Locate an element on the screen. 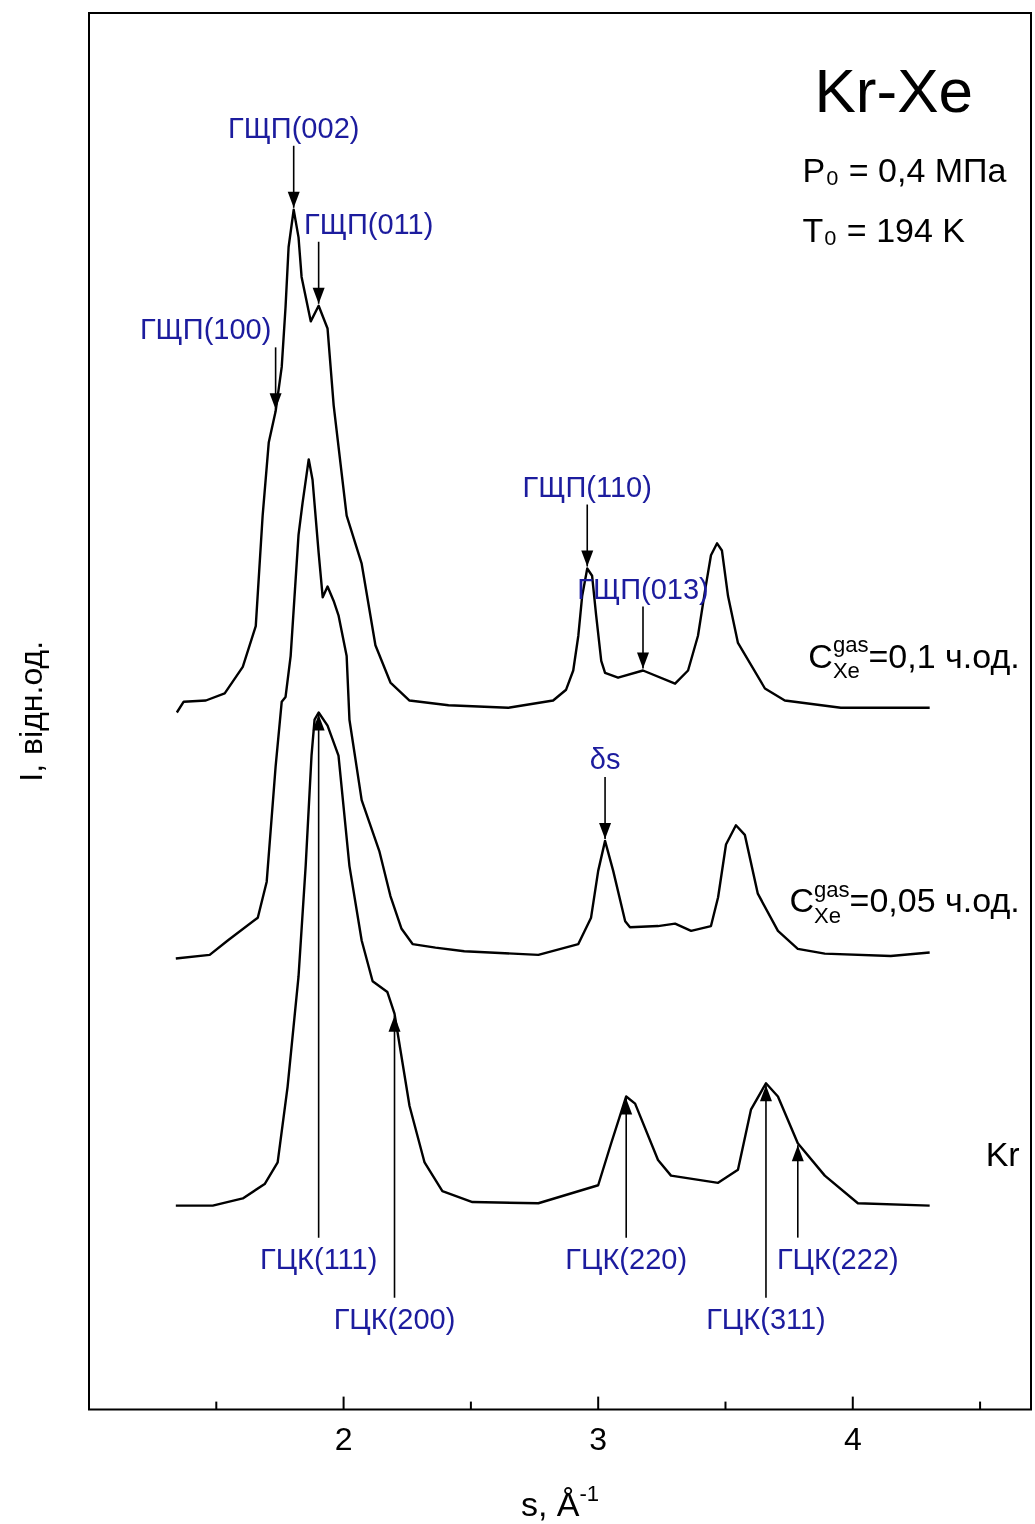 The width and height of the screenshot is (1035, 1524). annotation: ГЩП(002) is located at coordinates (293, 127).